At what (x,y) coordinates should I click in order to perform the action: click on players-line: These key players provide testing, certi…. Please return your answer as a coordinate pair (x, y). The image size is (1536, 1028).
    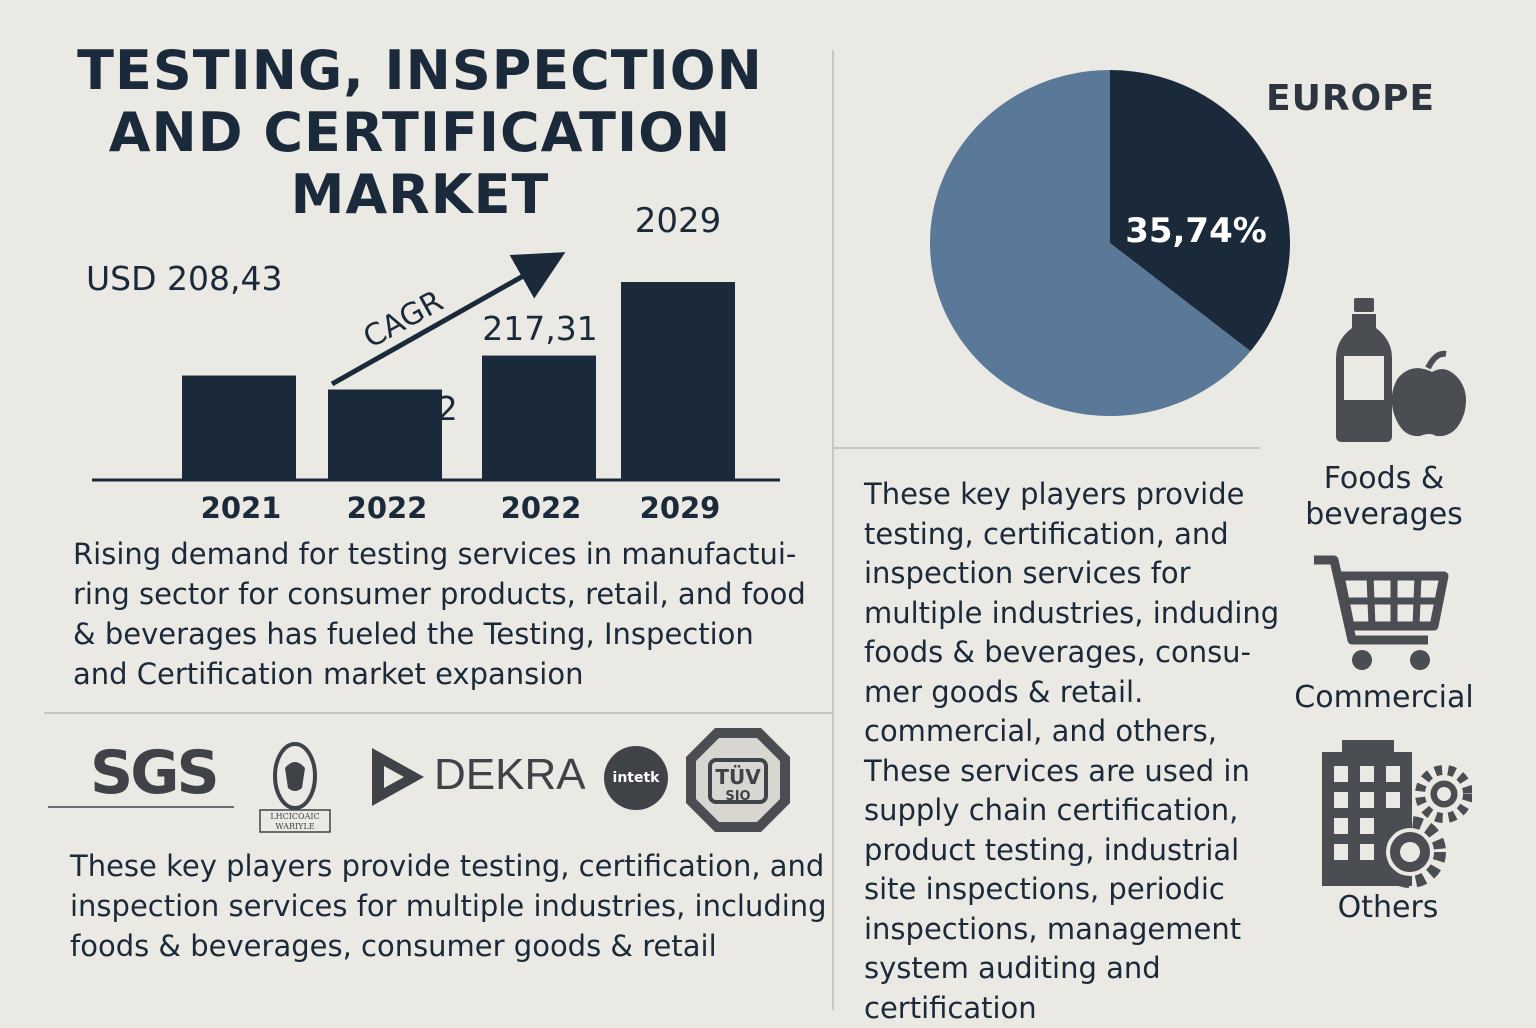
    Looking at the image, I should click on (447, 866).